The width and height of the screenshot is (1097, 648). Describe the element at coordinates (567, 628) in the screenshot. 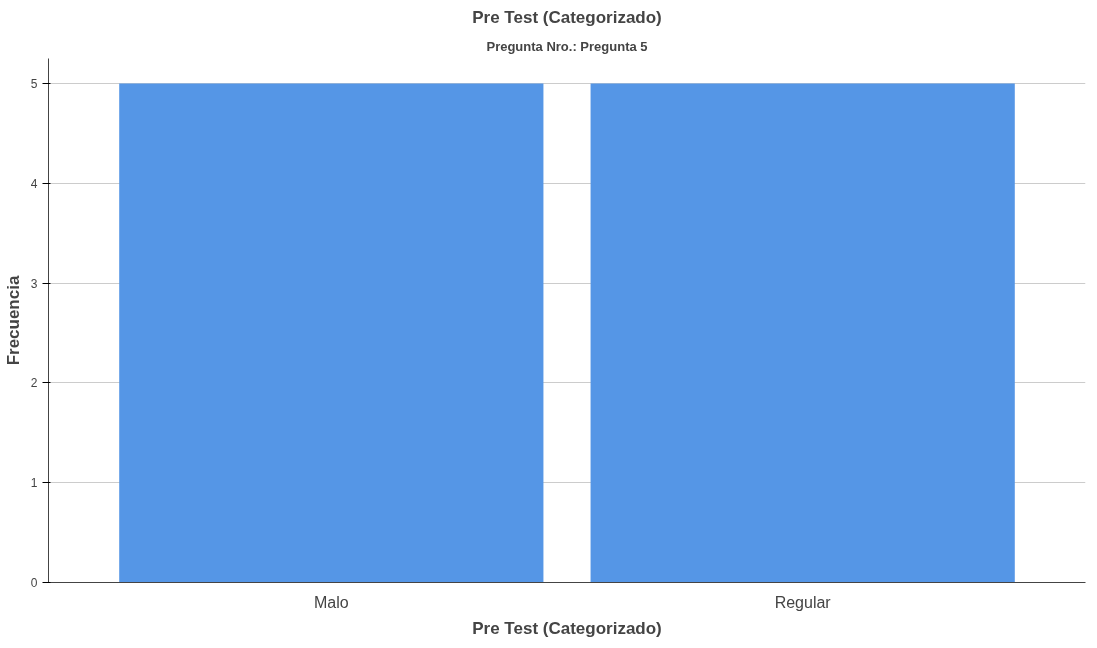

I see `x-axis-title: Pre Test (Categorizado)` at that location.